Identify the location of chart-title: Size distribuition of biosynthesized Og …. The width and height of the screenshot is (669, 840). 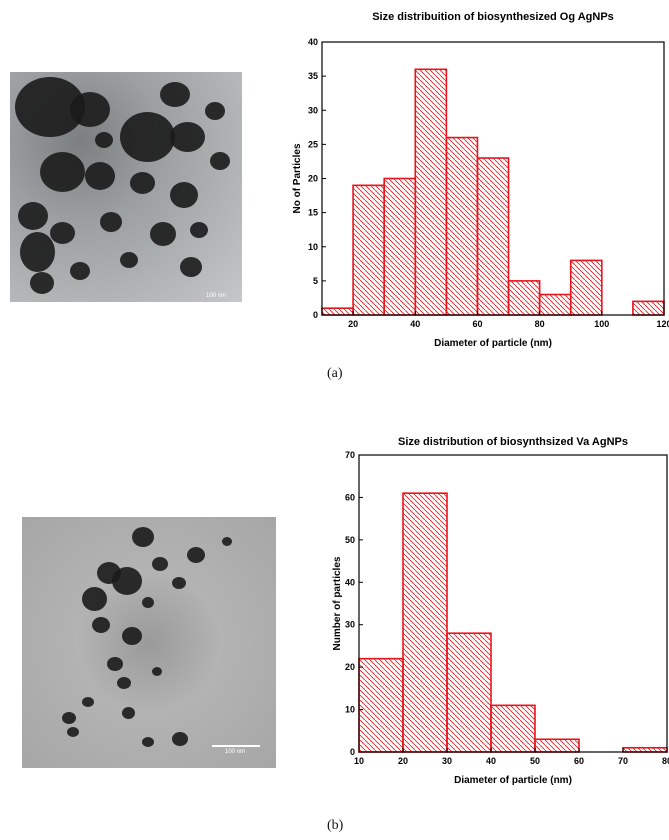
(493, 17).